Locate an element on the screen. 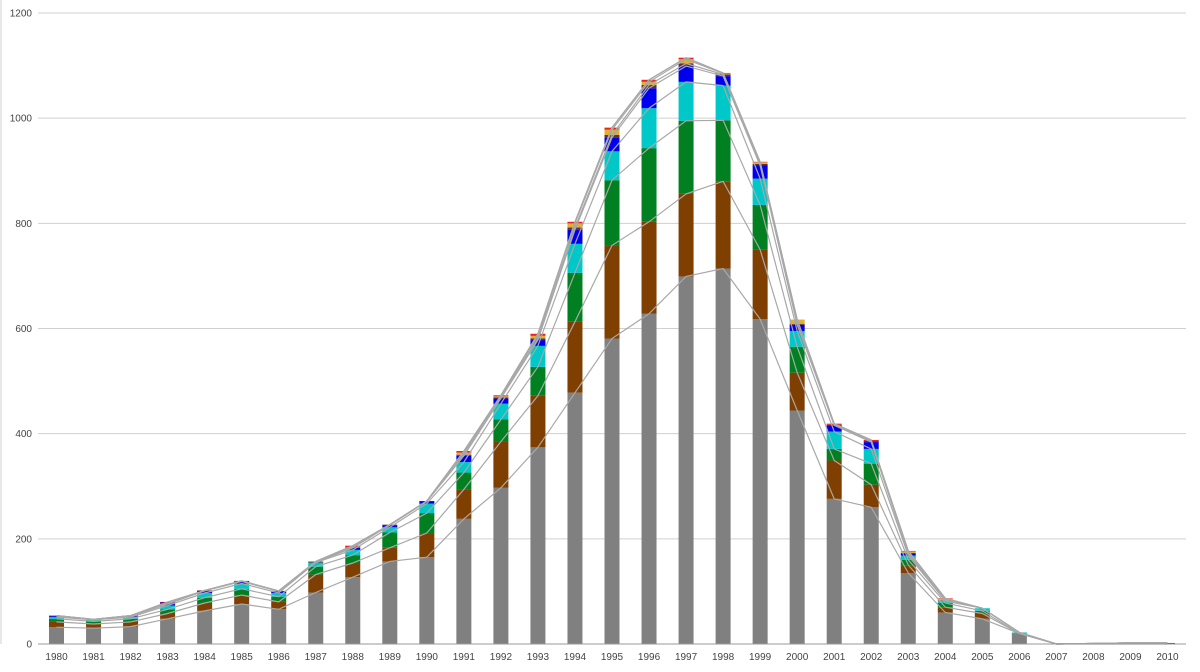 The width and height of the screenshot is (1200, 672). bar-segment-1997-s2 is located at coordinates (686, 157).